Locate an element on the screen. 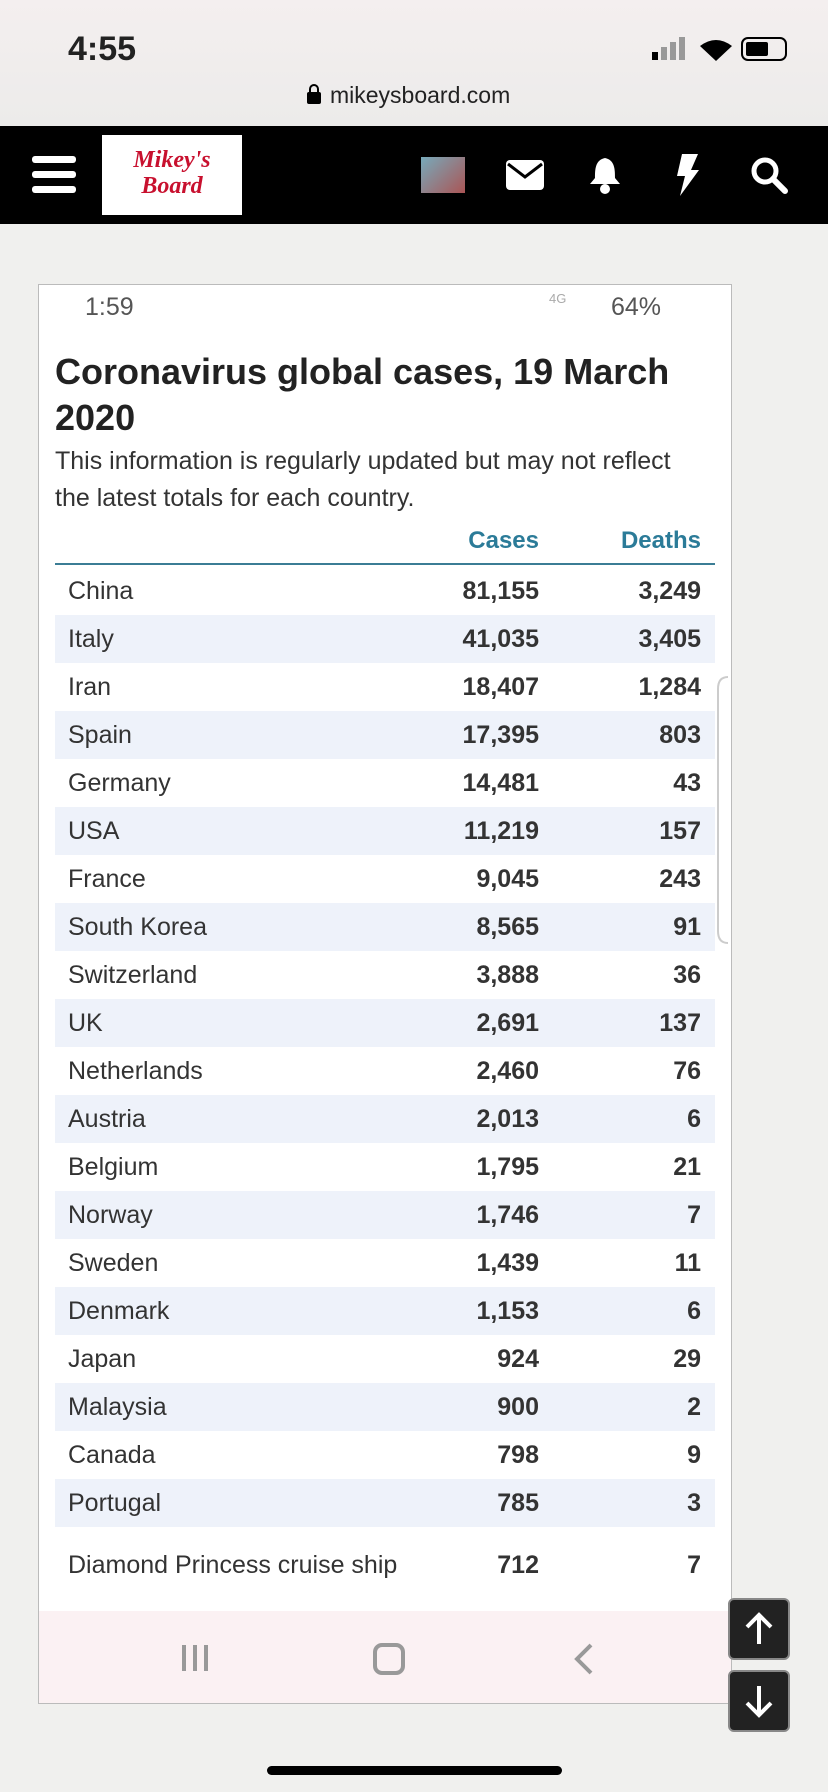 The width and height of the screenshot is (828, 1792). country-name: Malaysia is located at coordinates (117, 1407).